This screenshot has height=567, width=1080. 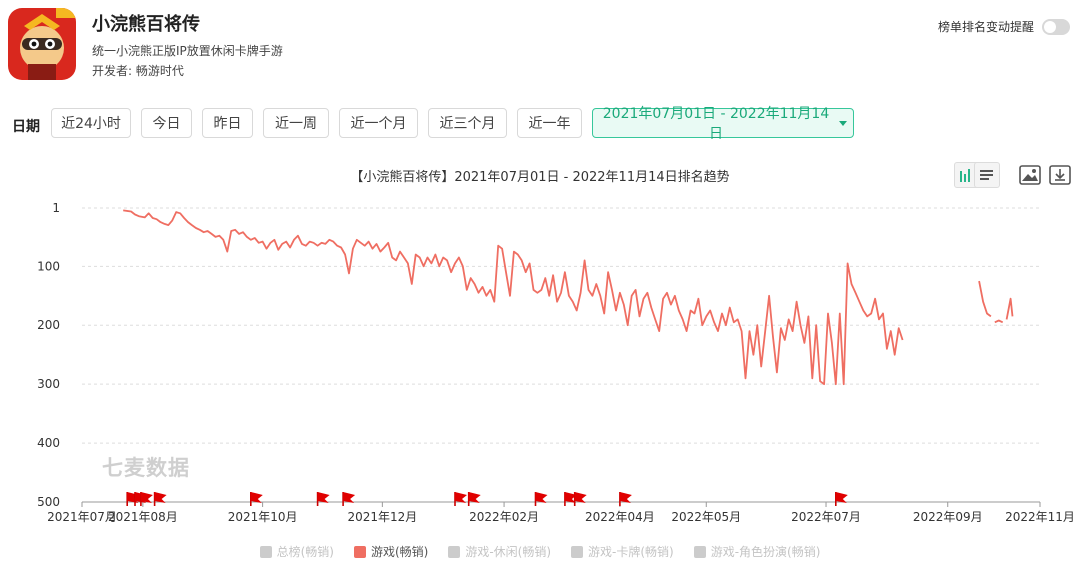 I want to click on x-tick-label: 2021年07月, so click(x=82, y=517).